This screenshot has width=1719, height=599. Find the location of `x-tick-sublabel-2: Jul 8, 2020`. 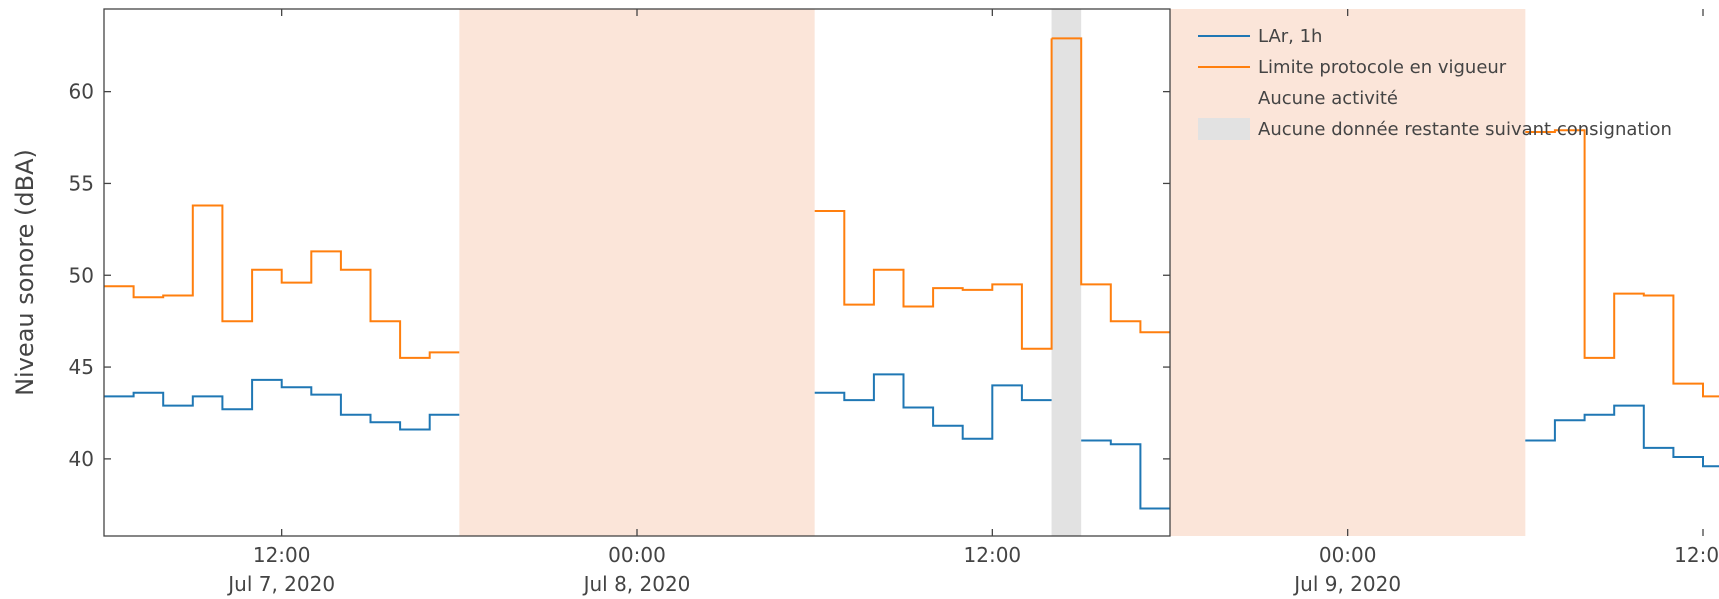

x-tick-sublabel-2: Jul 8, 2020 is located at coordinates (636, 584).